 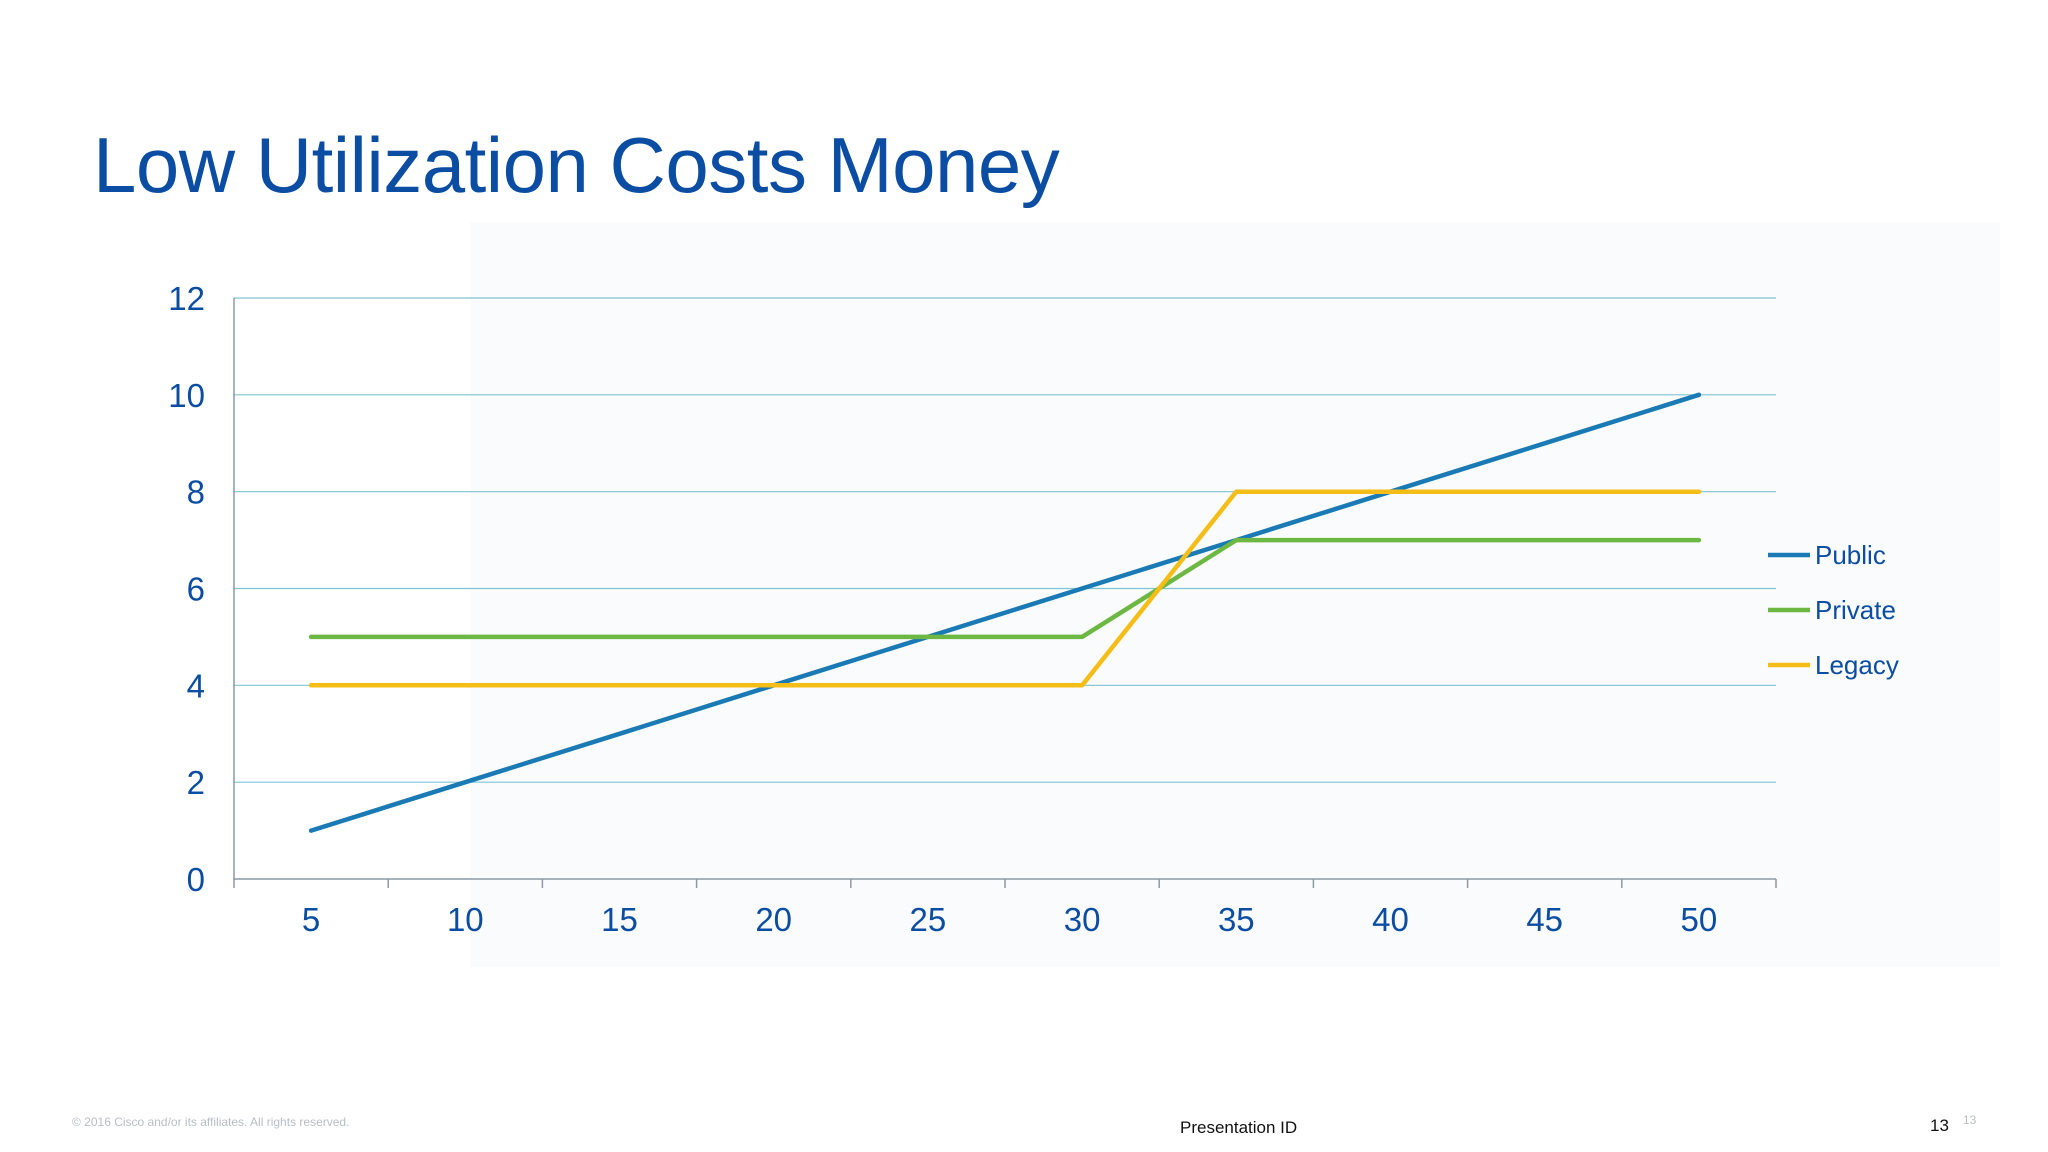 I want to click on legend-label-private: Private, so click(x=1855, y=610).